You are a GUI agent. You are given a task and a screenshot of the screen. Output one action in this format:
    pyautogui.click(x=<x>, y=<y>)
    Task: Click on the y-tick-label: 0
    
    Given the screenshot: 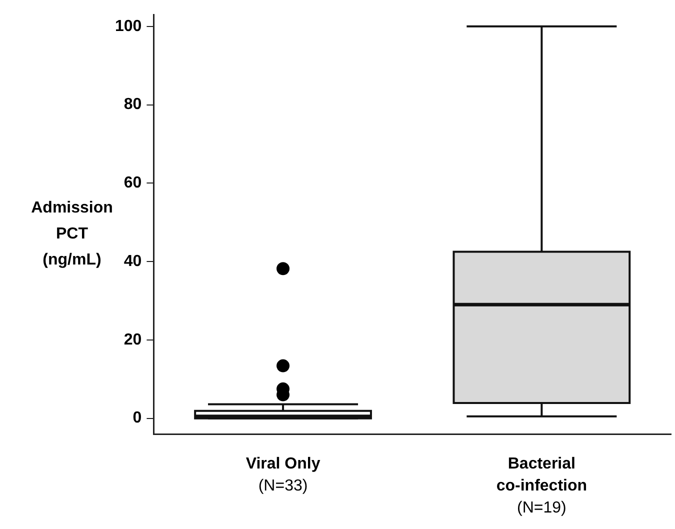 What is the action you would take?
    pyautogui.click(x=137, y=418)
    